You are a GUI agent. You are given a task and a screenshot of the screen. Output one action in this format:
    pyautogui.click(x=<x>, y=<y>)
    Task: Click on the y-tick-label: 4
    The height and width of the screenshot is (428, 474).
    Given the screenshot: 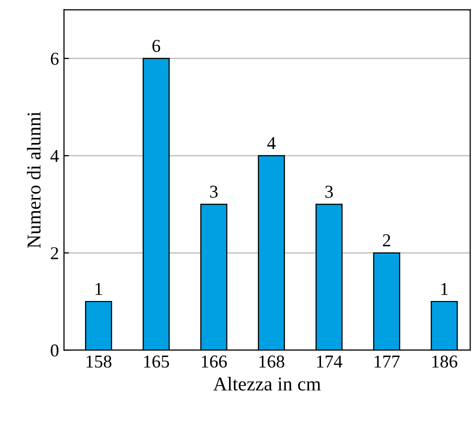 What is the action you would take?
    pyautogui.click(x=54, y=156)
    